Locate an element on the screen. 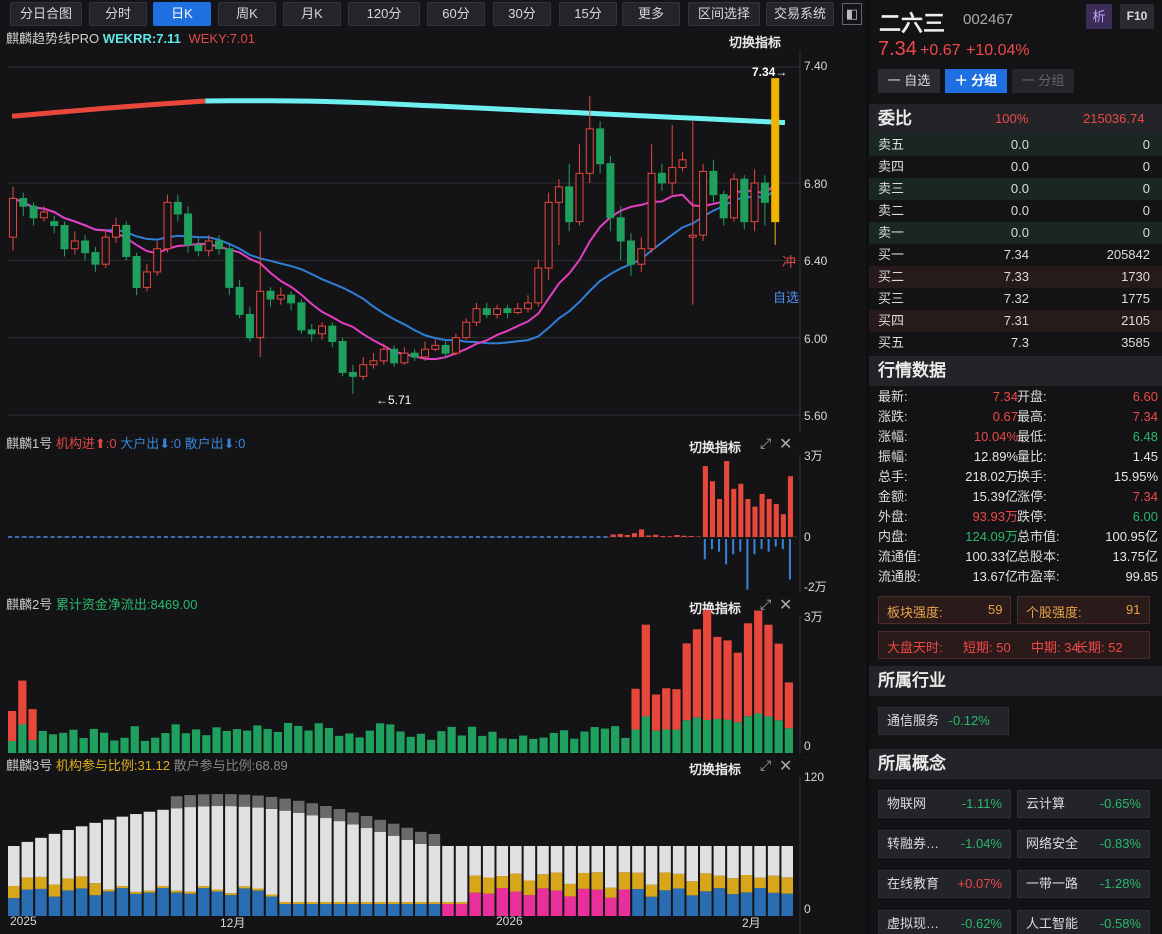  collapse-panel-icon: ◧ is located at coordinates (852, 14).